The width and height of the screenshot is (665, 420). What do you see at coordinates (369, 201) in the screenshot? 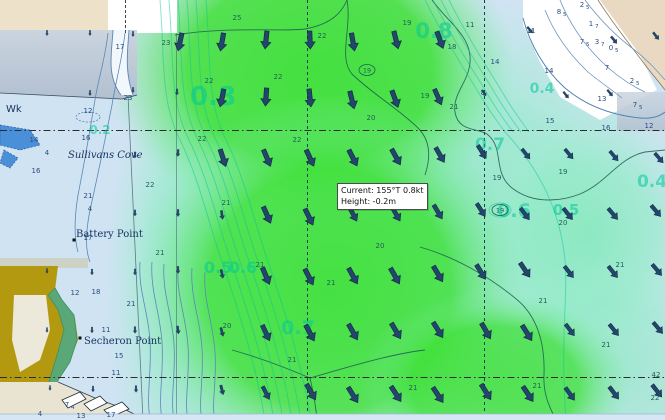
I see `tooltip-height-line: Height: -0.2m` at bounding box center [369, 201].